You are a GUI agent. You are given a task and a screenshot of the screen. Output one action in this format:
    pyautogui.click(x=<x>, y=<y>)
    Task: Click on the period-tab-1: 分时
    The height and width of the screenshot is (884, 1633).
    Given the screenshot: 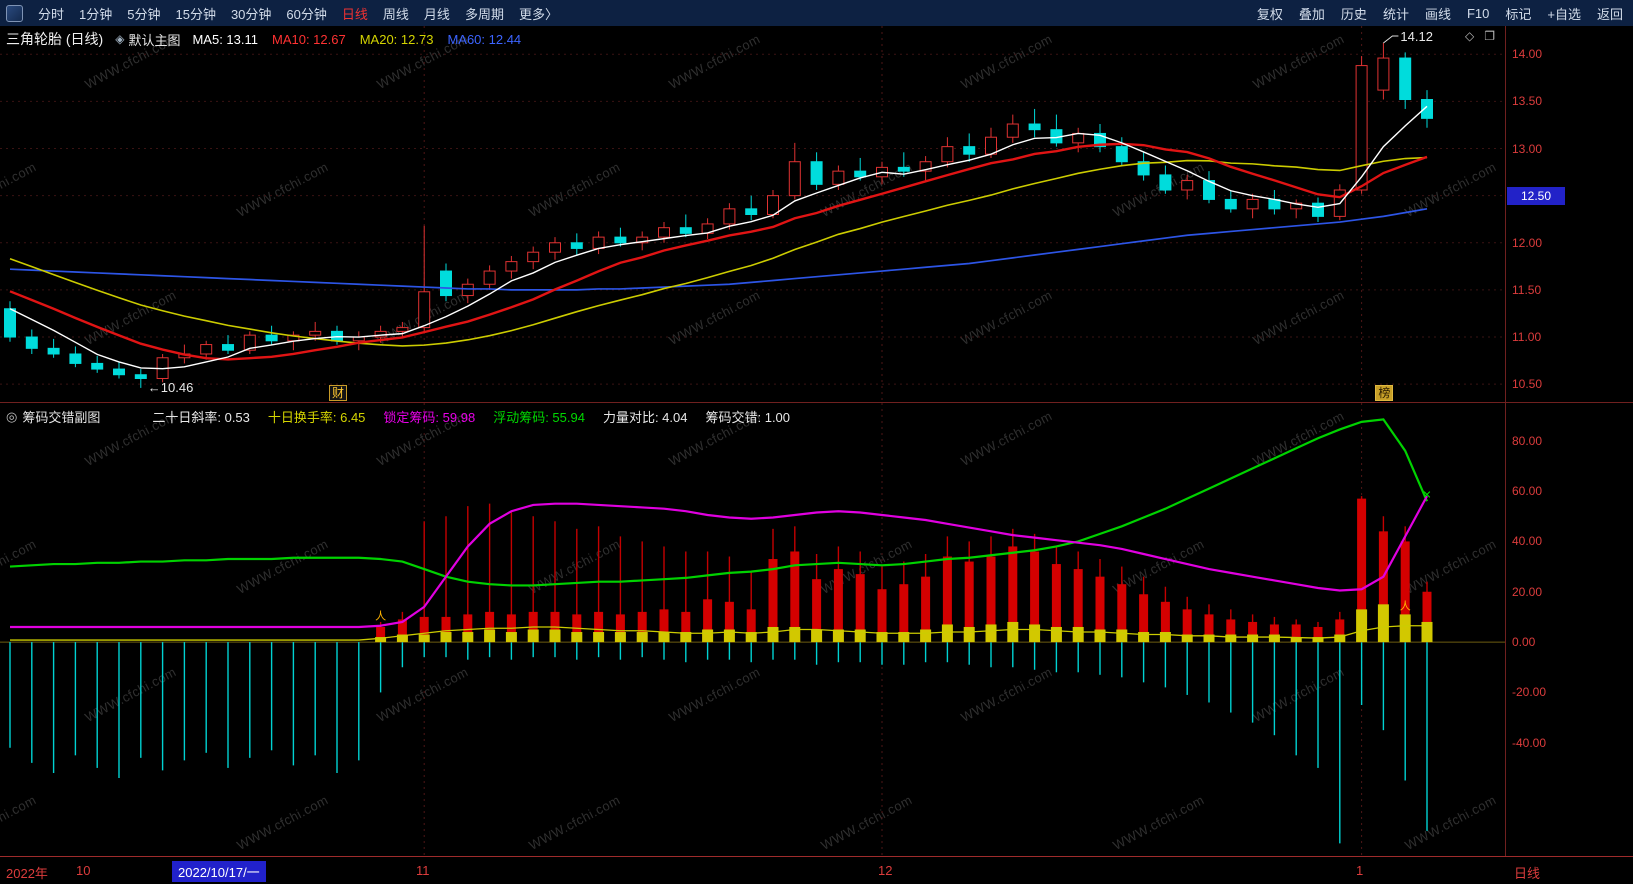 What is the action you would take?
    pyautogui.click(x=51, y=14)
    